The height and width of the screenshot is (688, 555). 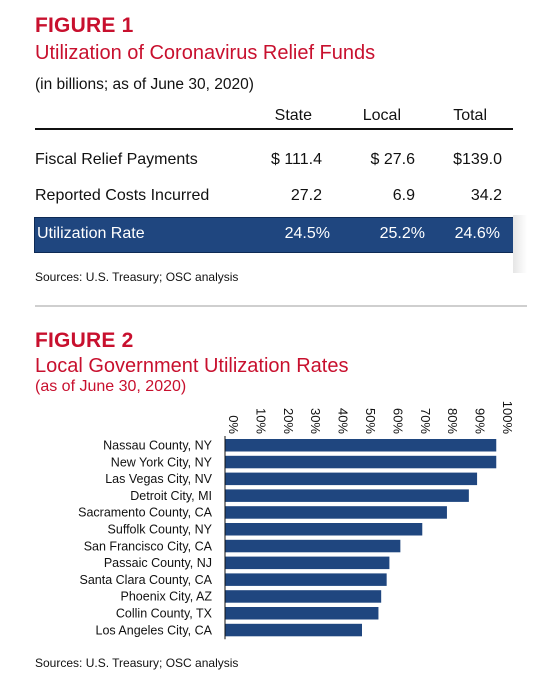 I want to click on row-label: Fiscal Relief Payments, so click(x=116, y=159).